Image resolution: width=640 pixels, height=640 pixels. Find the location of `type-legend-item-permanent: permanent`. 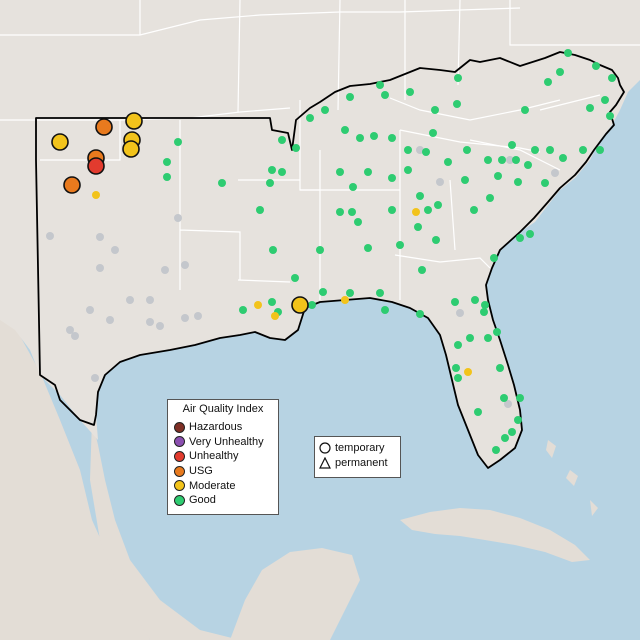

type-legend-item-permanent: permanent is located at coordinates (357, 462).